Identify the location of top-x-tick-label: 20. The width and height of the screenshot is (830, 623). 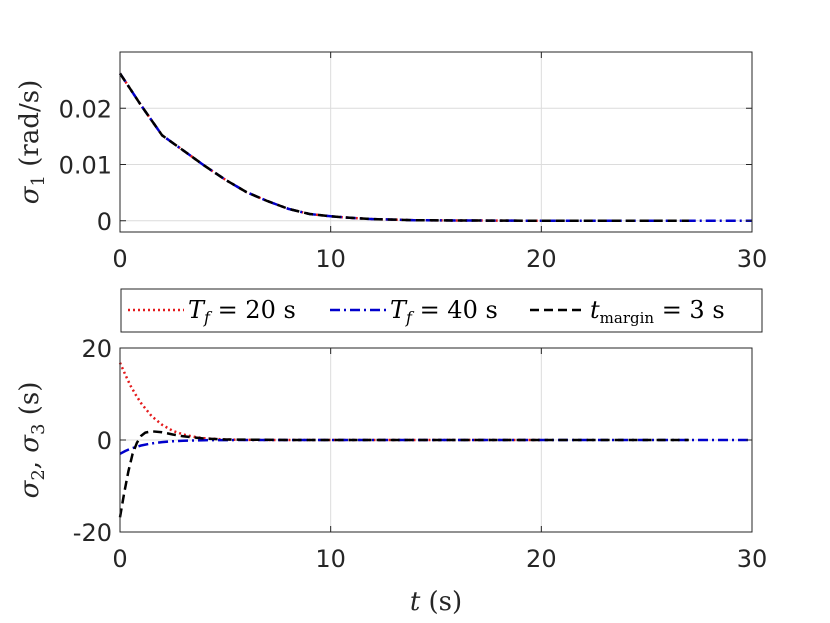
(541, 259).